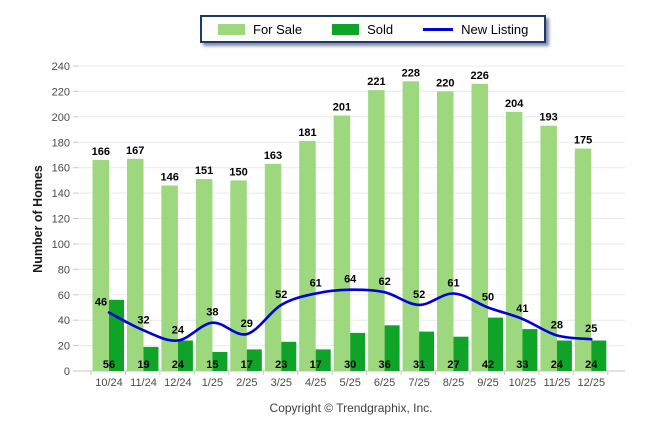 Image resolution: width=646 pixels, height=434 pixels. Describe the element at coordinates (109, 365) in the screenshot. I see `sold-value-label: 56` at that location.